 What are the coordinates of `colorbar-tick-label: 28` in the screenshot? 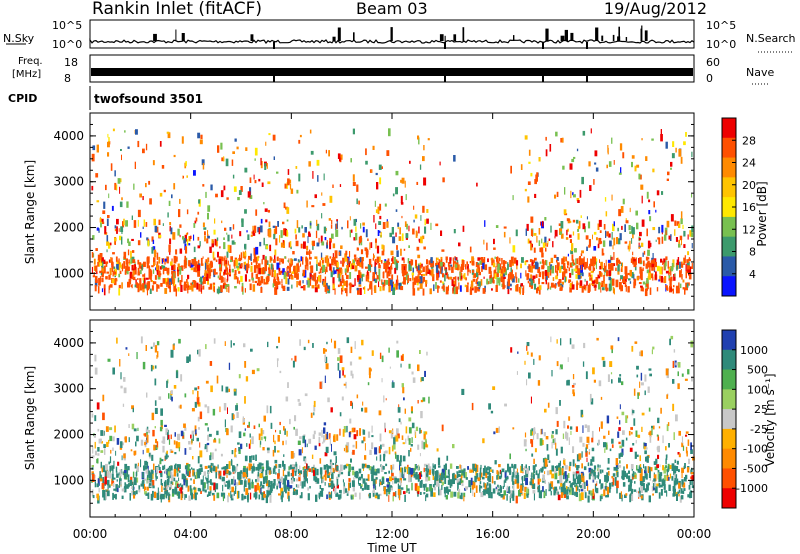 It's located at (749, 140).